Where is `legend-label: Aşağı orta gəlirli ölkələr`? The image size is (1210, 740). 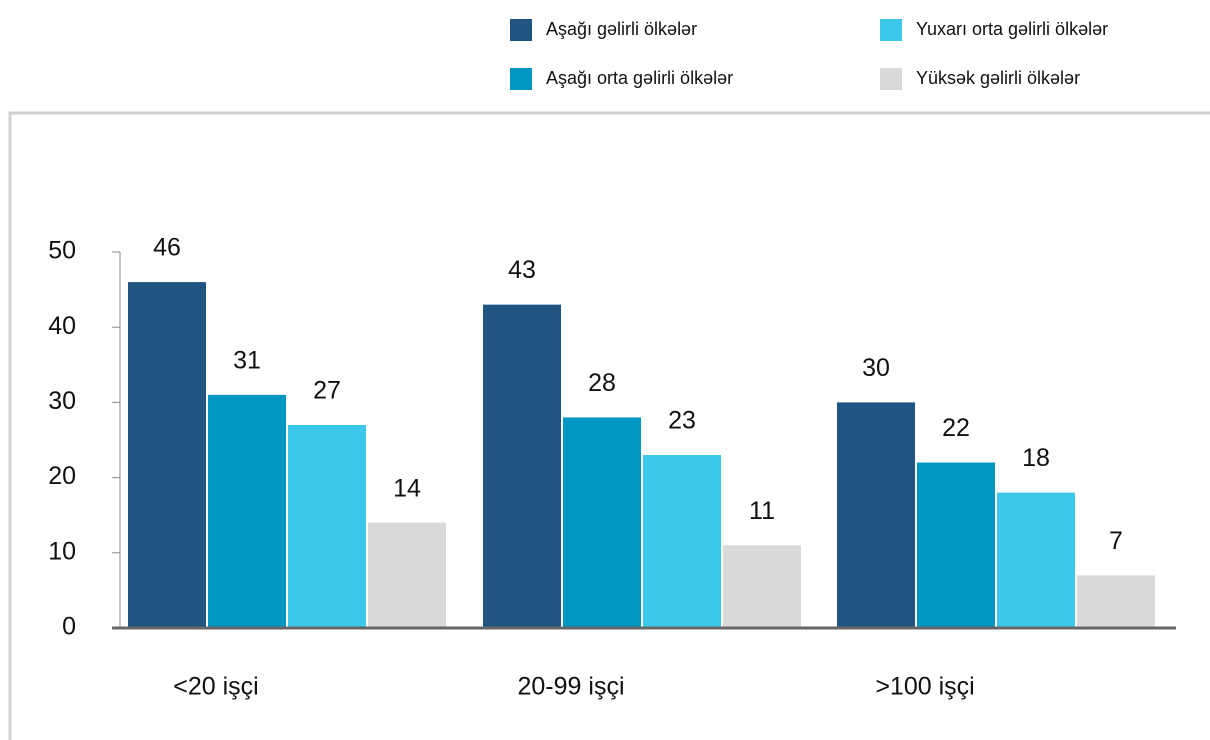 legend-label: Aşağı orta gəlirli ölkələr is located at coordinates (639, 78).